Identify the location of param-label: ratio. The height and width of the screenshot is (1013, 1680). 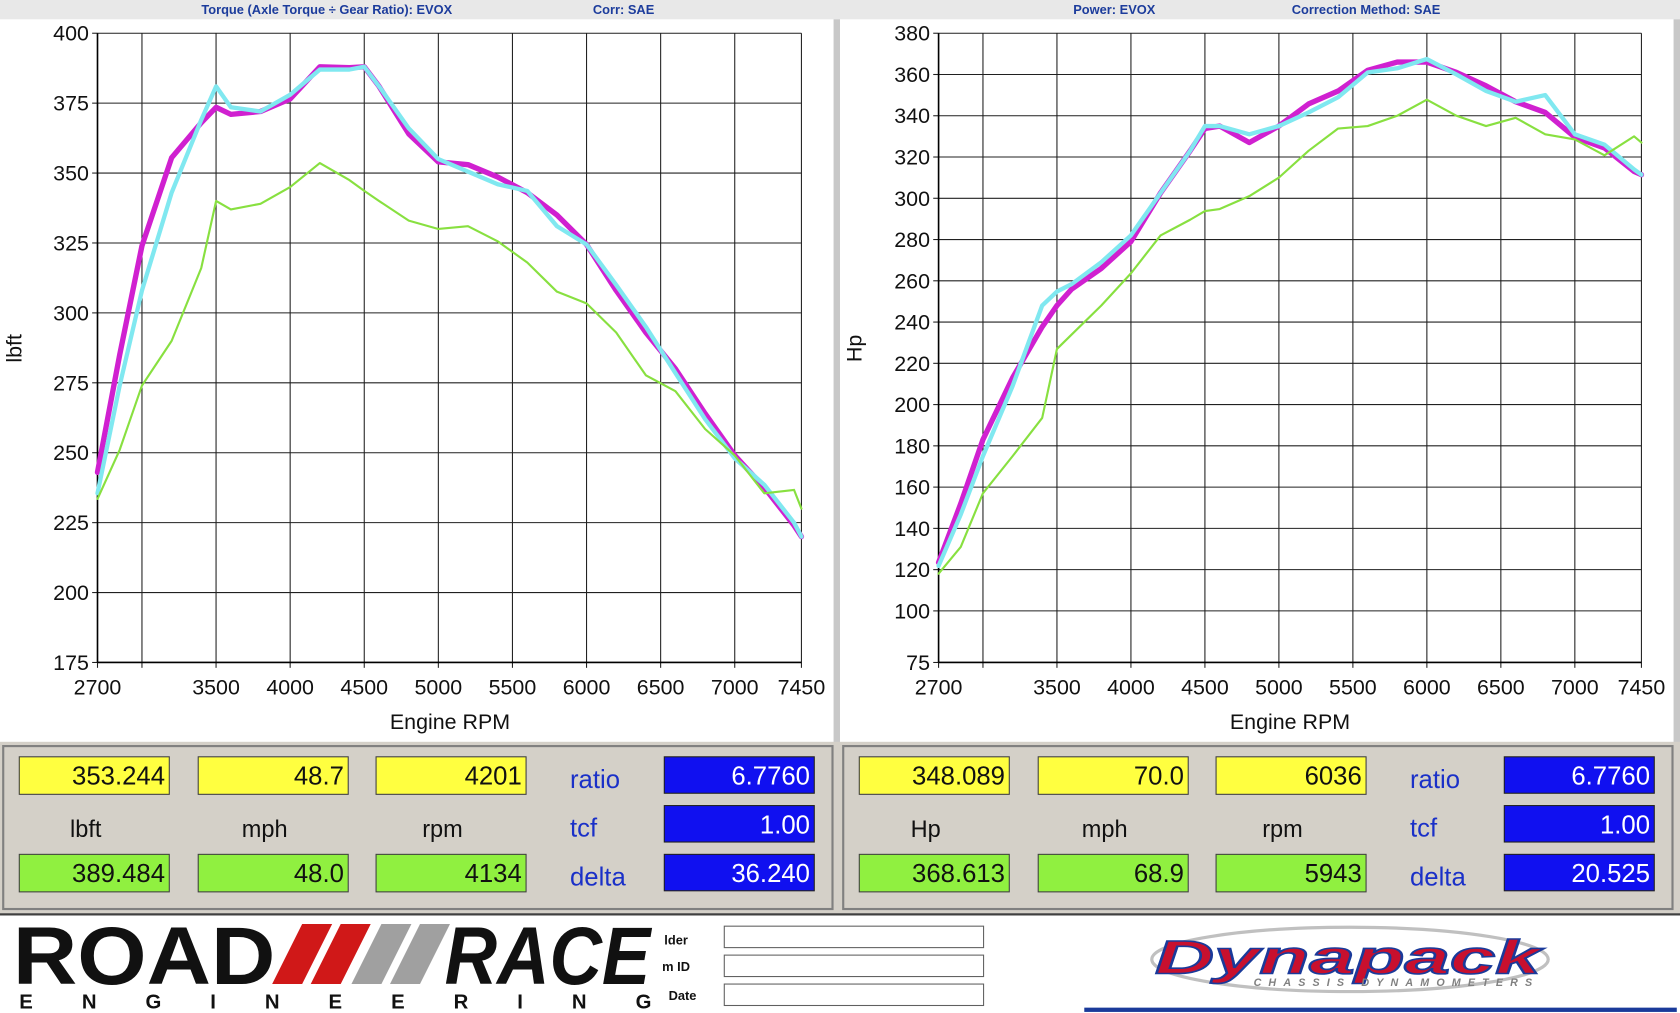
(595, 780).